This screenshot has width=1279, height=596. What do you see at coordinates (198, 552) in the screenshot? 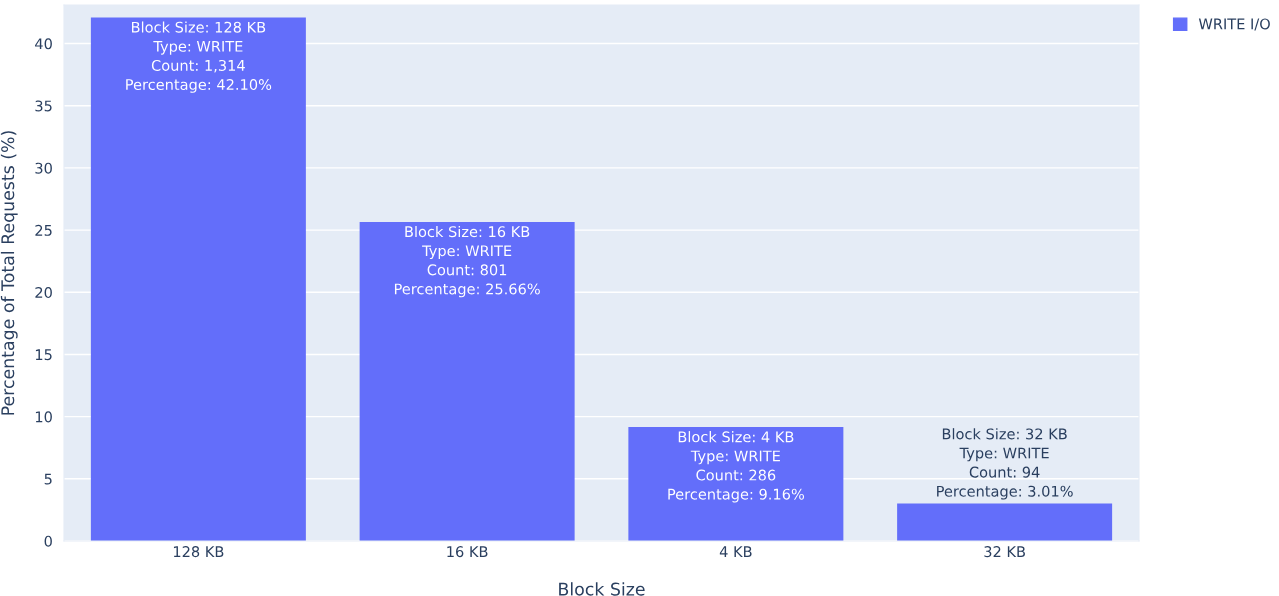
I see `x-tick-label: 128 KB` at bounding box center [198, 552].